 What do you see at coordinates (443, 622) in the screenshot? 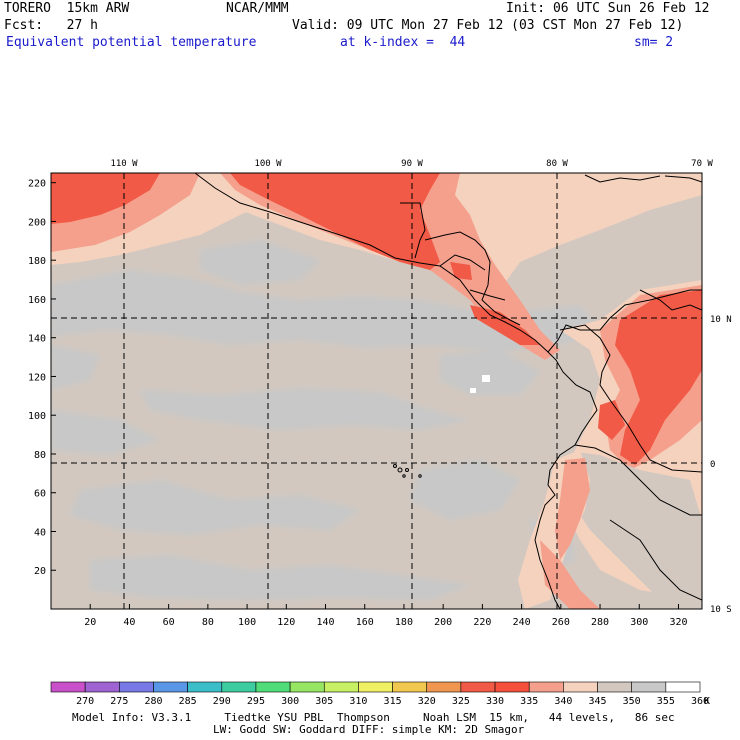
I see `x-tick-label: 200` at bounding box center [443, 622].